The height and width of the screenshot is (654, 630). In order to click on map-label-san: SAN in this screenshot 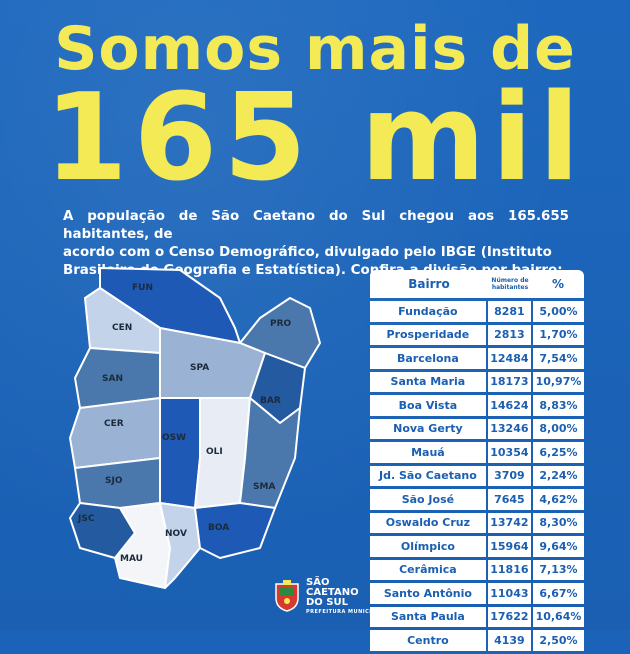, I will do `click(112, 379)`.